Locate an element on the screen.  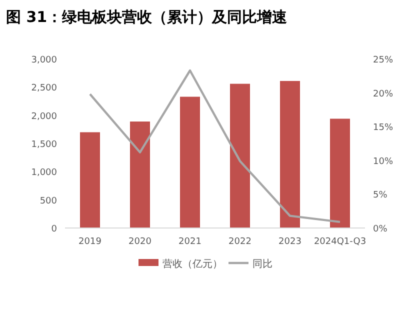
y2-tick-label: 15% is located at coordinates (383, 128).